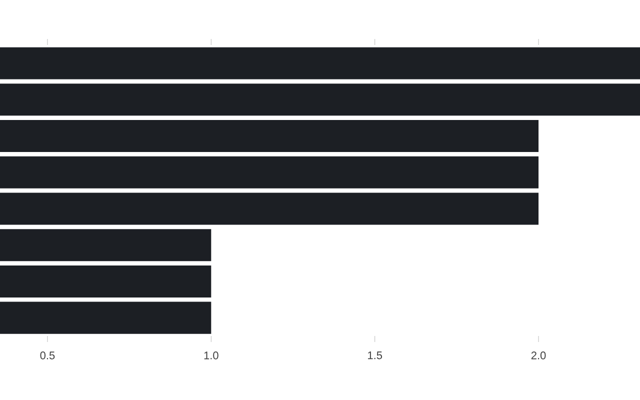  I want to click on x-tick-label: 1.0, so click(211, 356).